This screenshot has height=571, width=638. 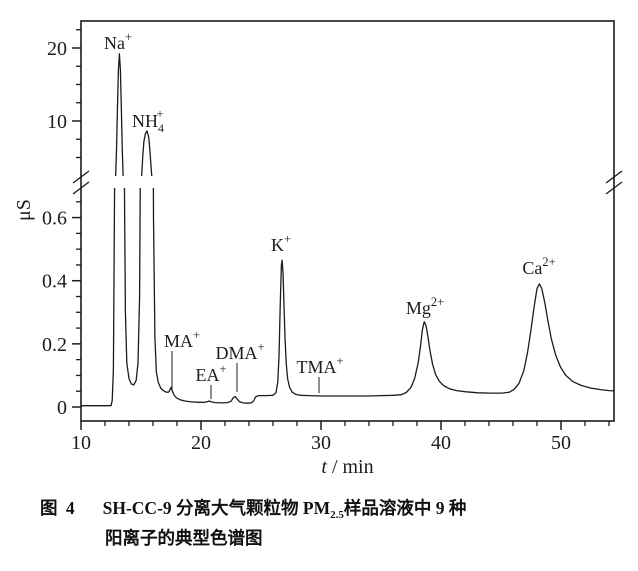 What do you see at coordinates (24, 210) in the screenshot?
I see `y-axis-title: μS` at bounding box center [24, 210].